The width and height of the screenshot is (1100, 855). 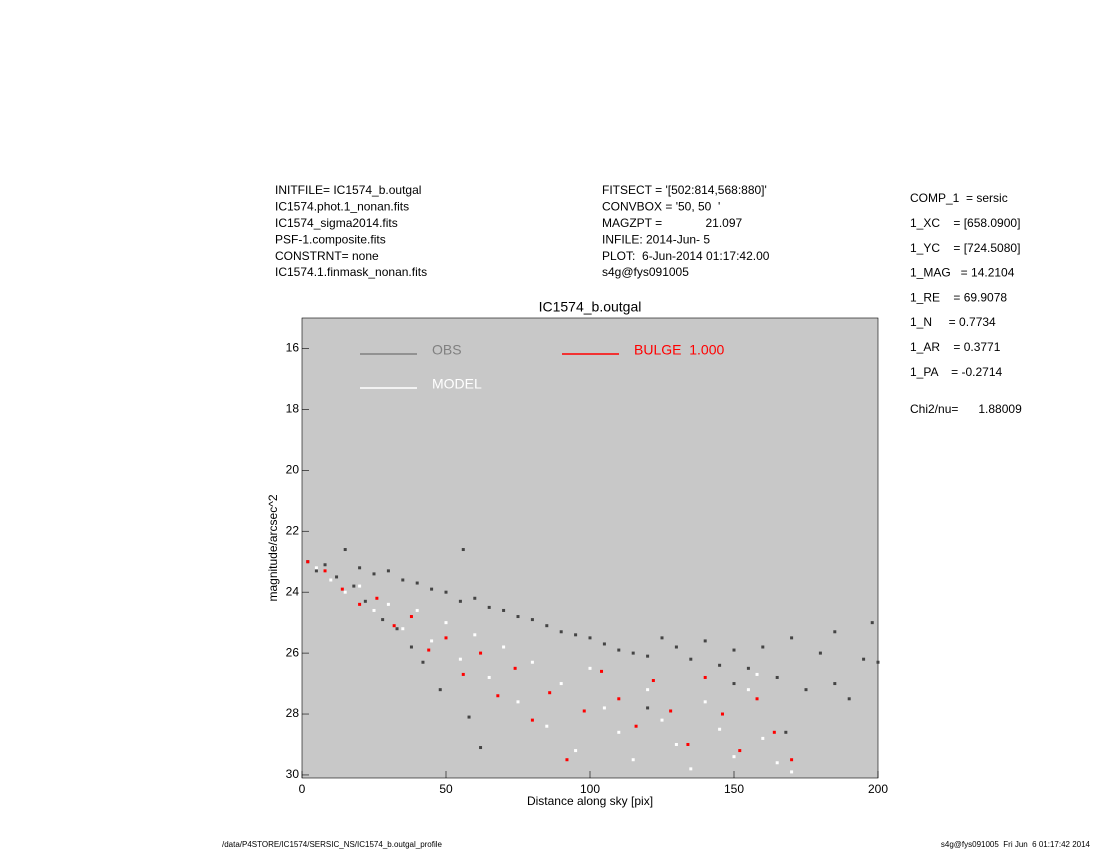 I want to click on y-tick-label: 28, so click(x=293, y=713).